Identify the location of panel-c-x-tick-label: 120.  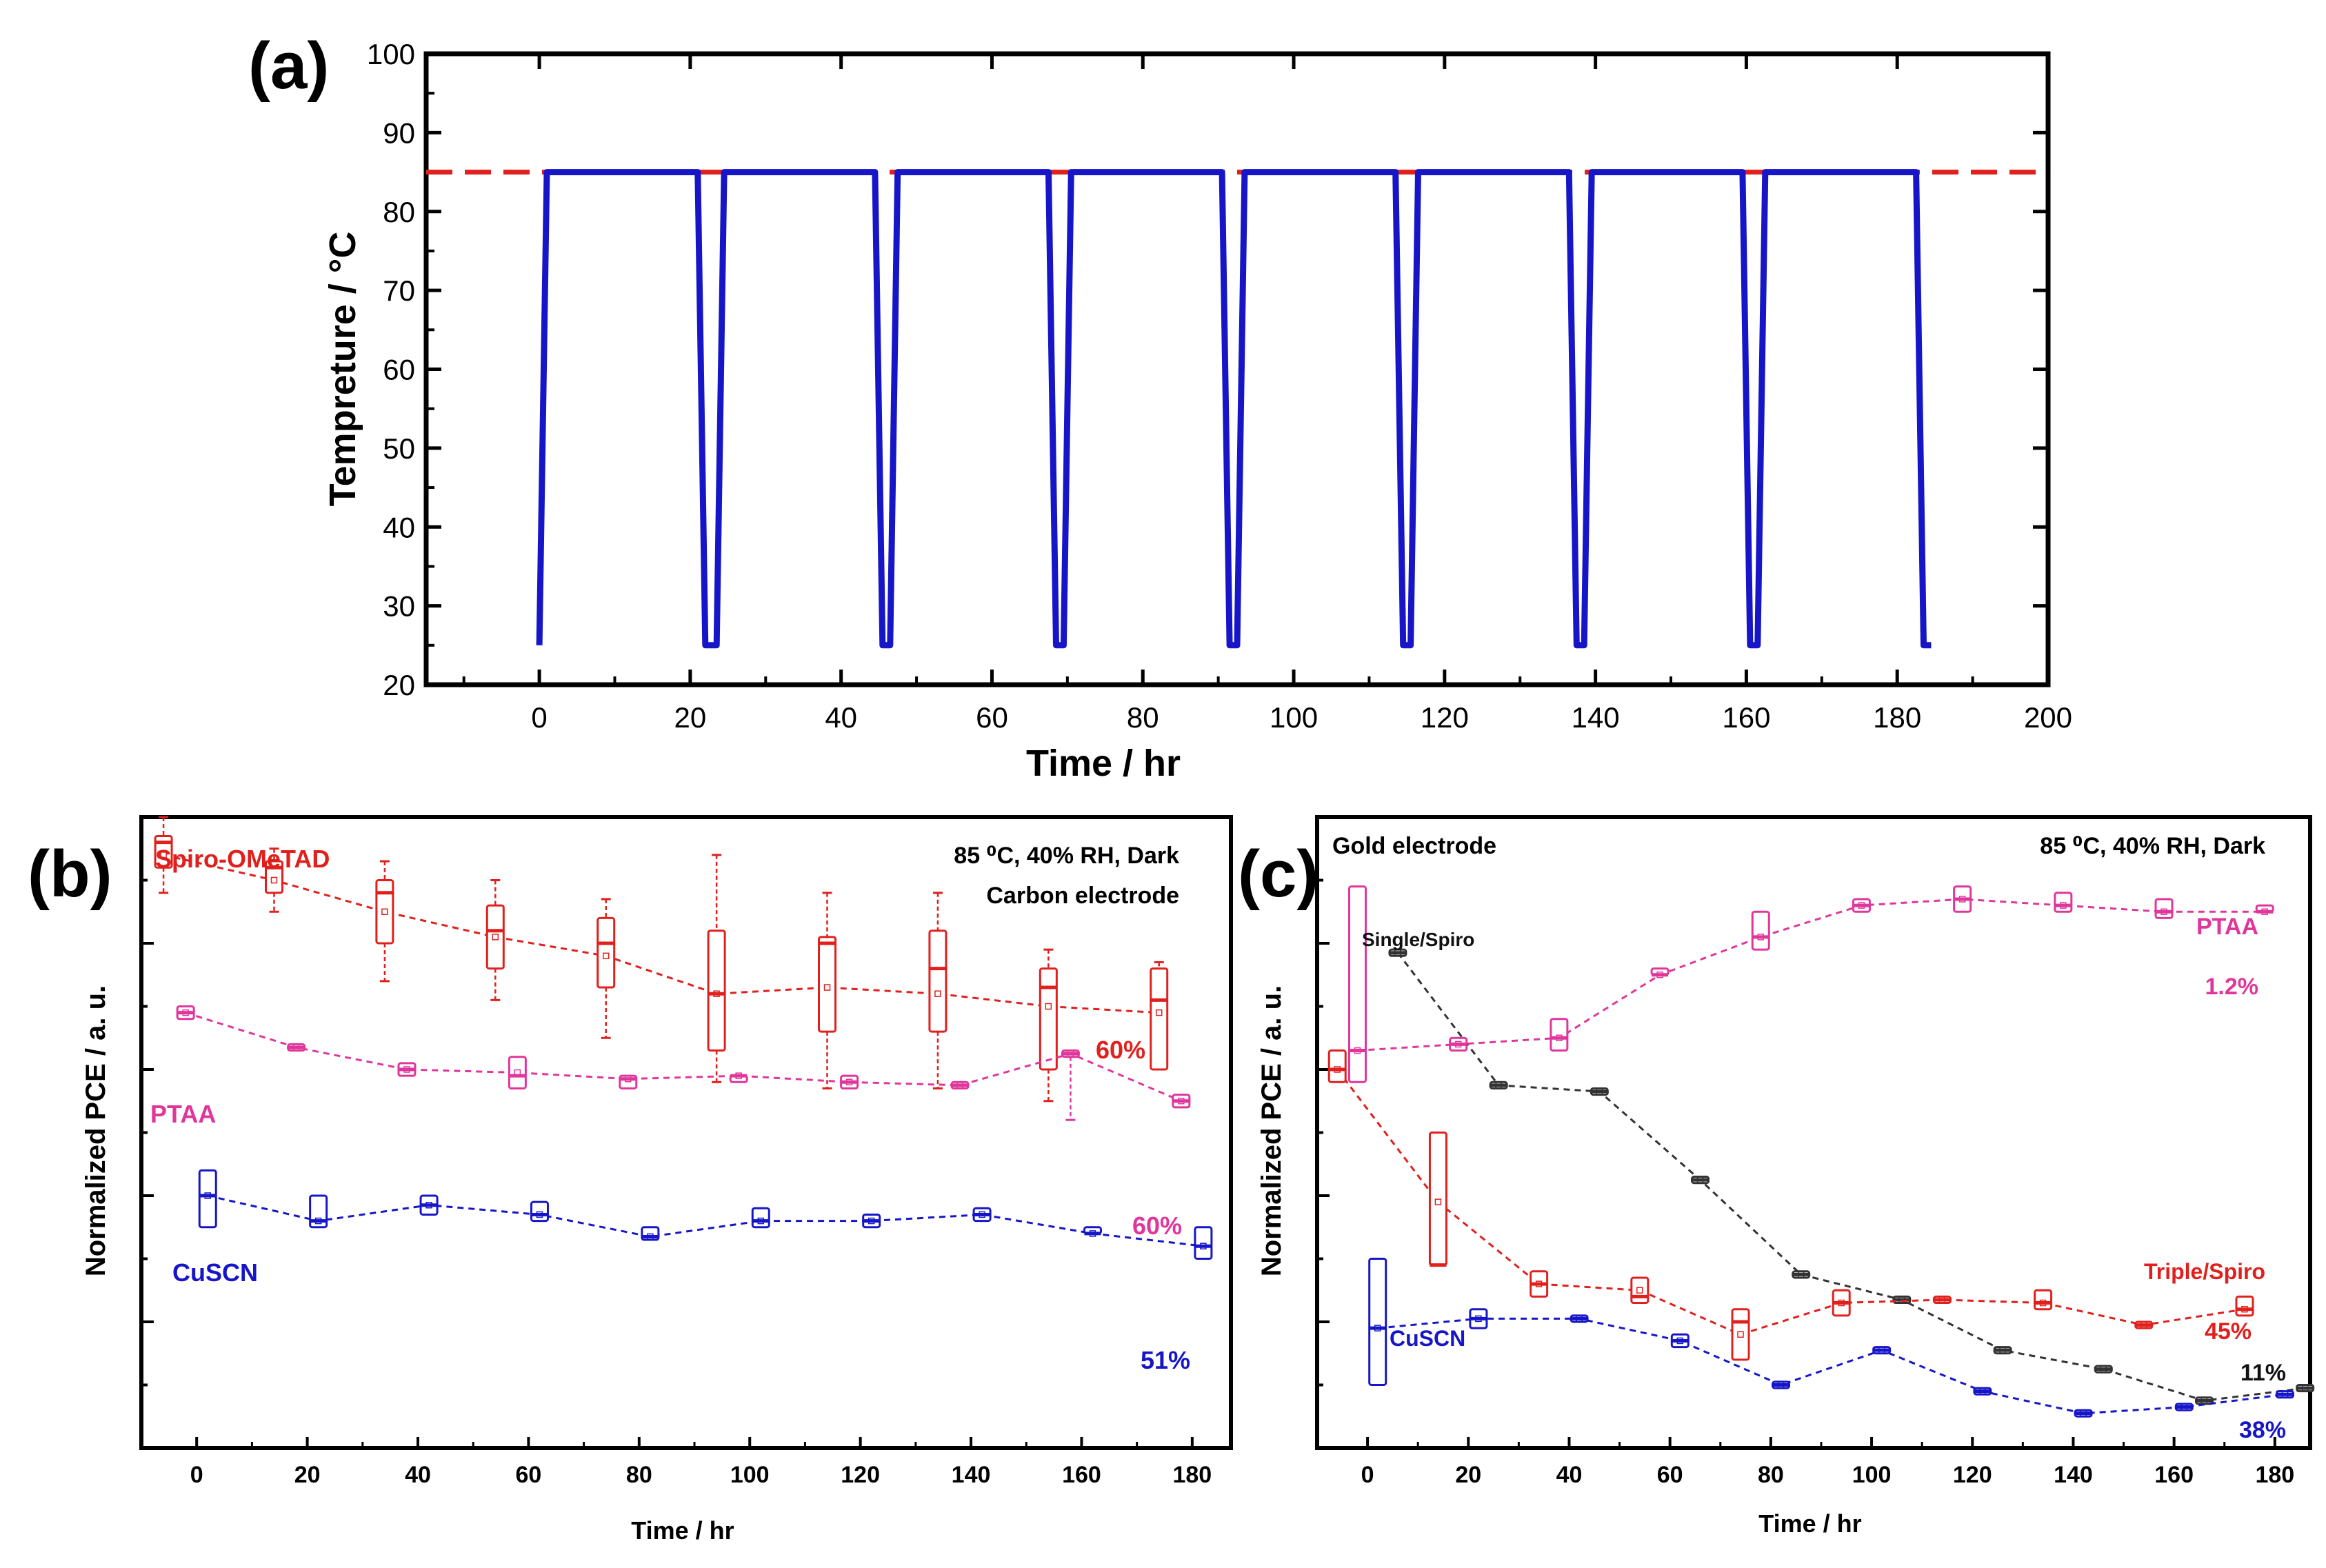
(1973, 1475).